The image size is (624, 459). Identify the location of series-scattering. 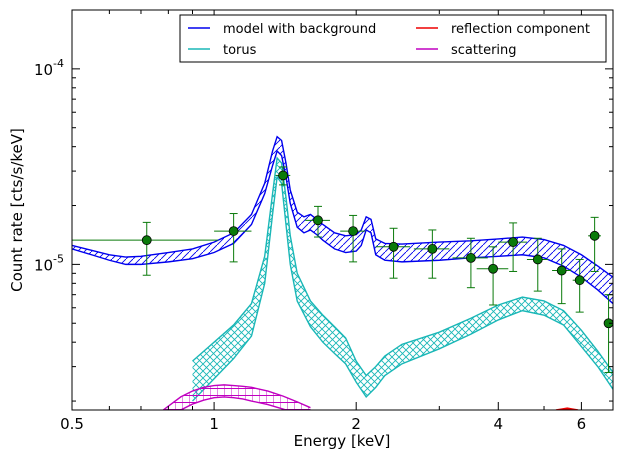
(236, 397).